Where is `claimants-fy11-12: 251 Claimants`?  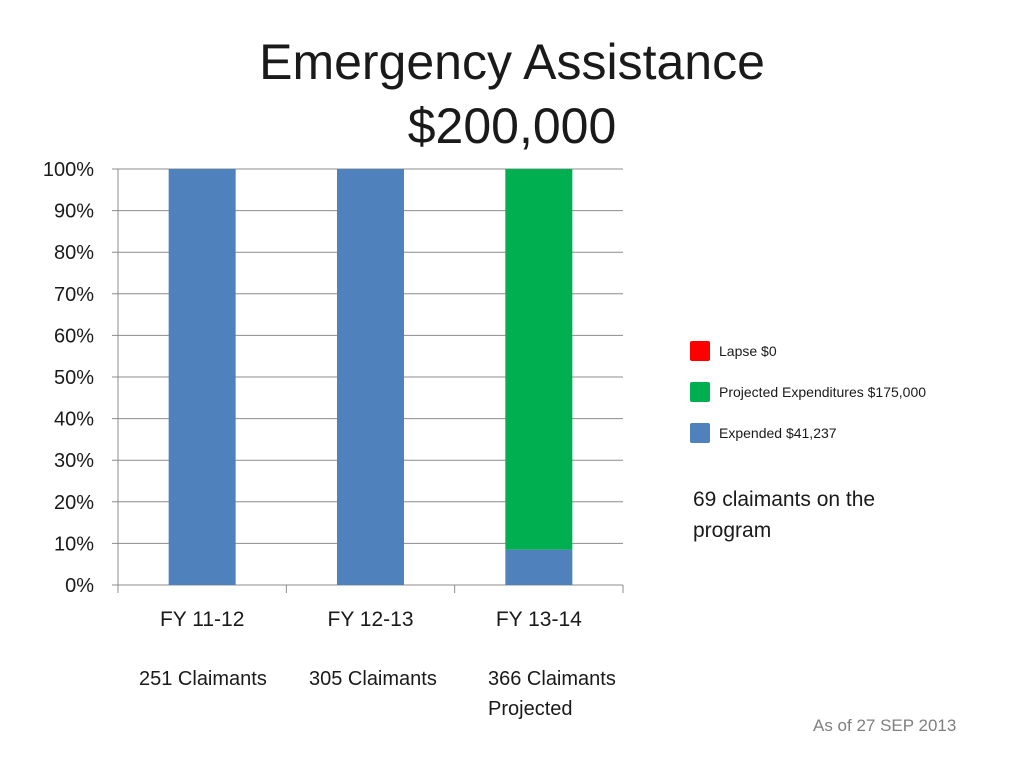 claimants-fy11-12: 251 Claimants is located at coordinates (203, 679).